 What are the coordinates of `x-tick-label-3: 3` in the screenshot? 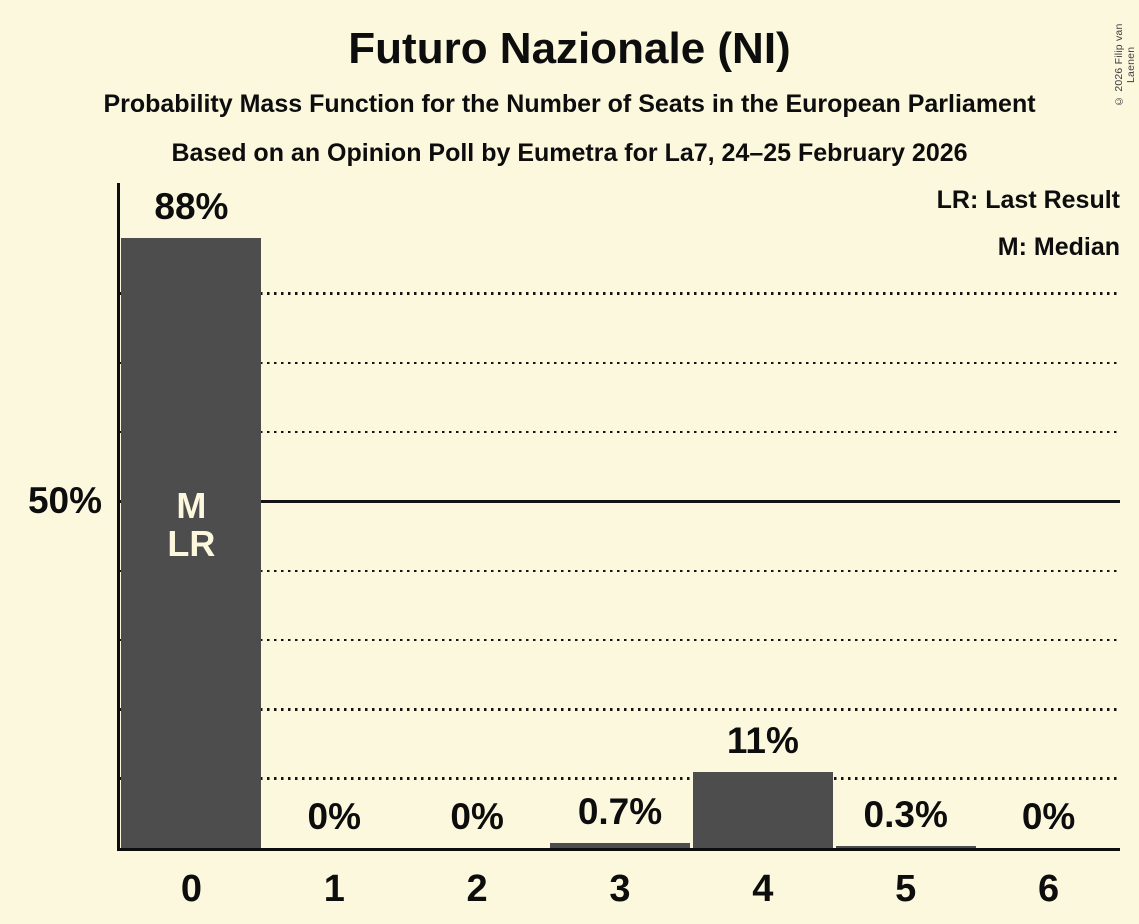 It's located at (620, 889).